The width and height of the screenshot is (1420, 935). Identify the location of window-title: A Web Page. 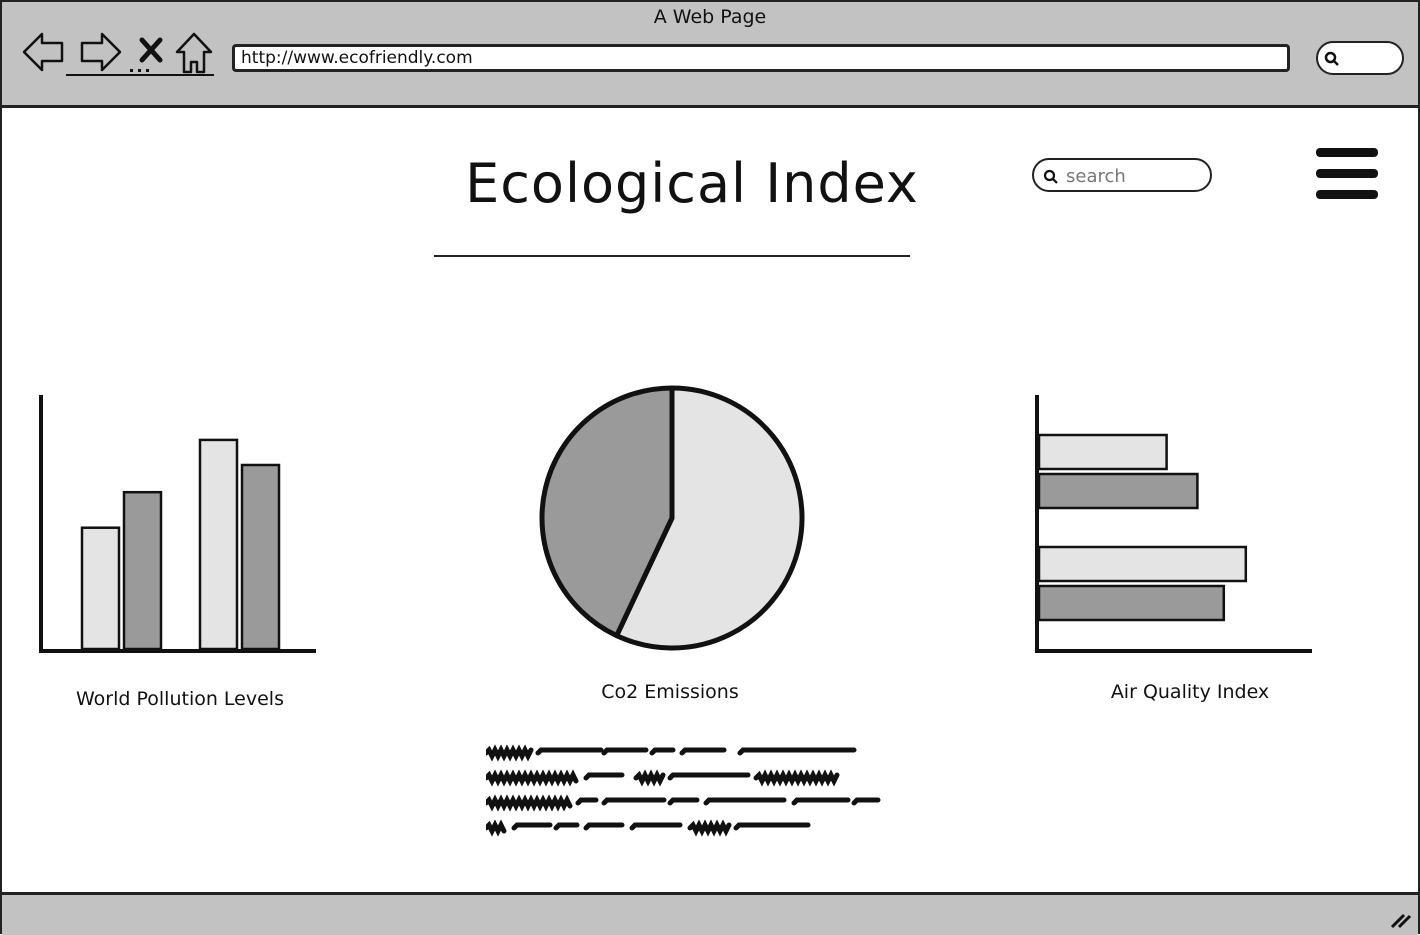
(710, 17).